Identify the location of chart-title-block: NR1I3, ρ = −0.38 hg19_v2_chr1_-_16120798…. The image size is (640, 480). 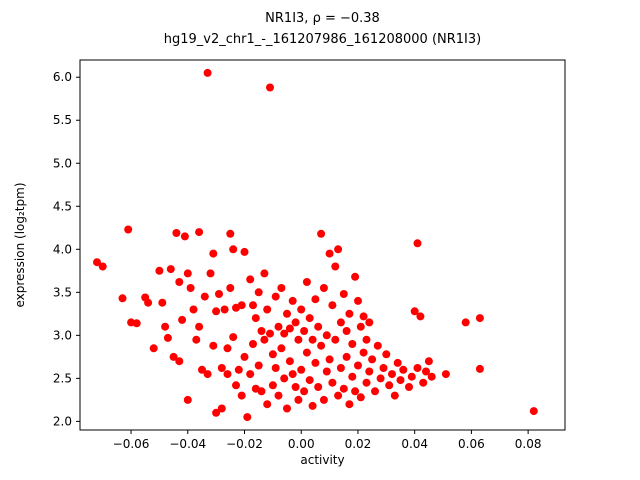
(322, 29).